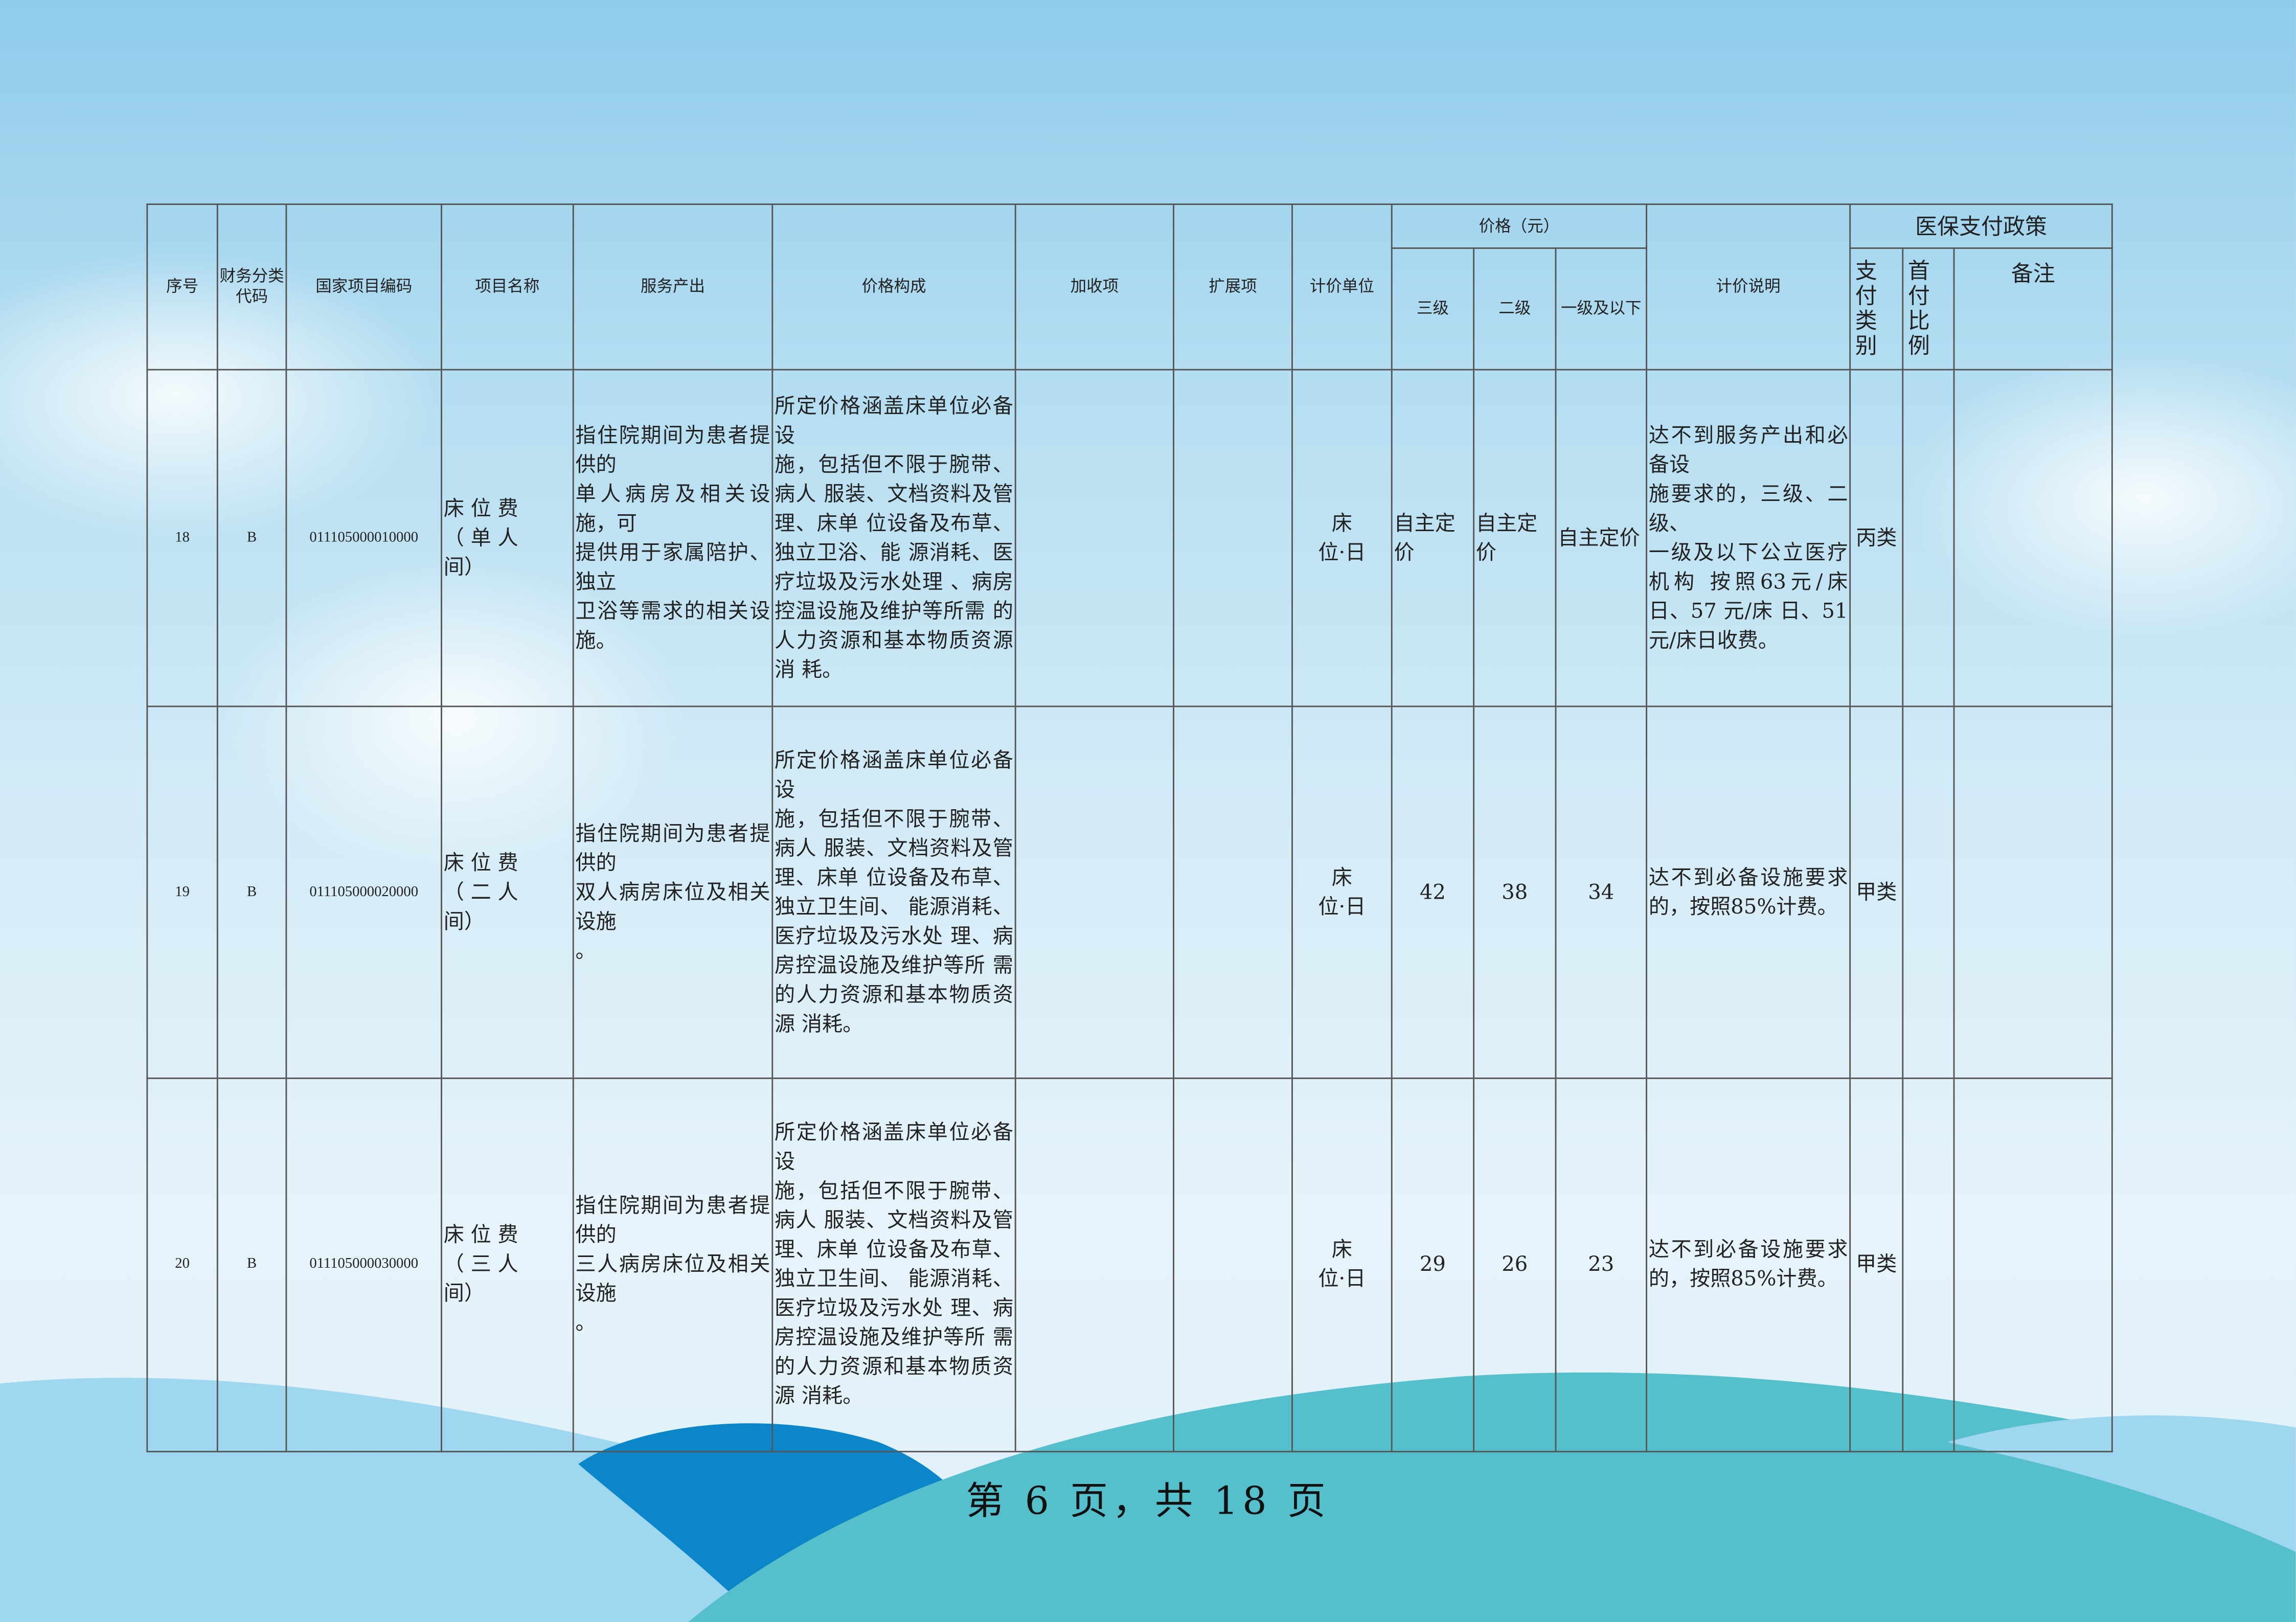 The image size is (2296, 1622). Describe the element at coordinates (1433, 1265) in the screenshot. I see `cell-level3: 29` at that location.